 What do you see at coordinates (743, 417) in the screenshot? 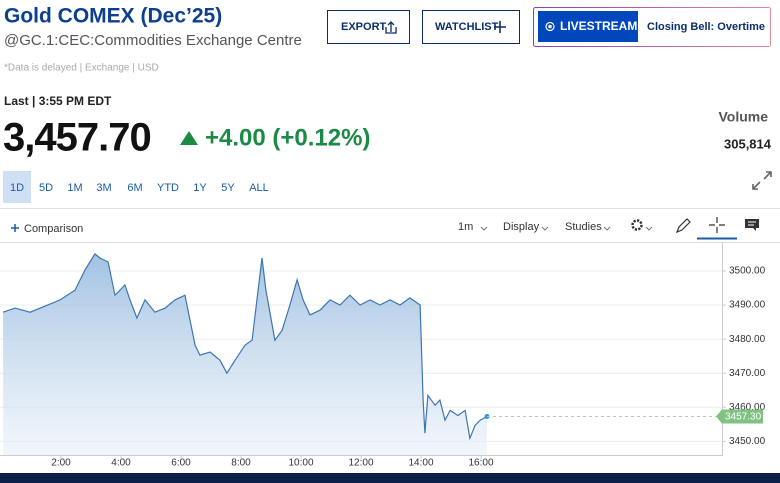
I see `last-price-label: 3457.30` at bounding box center [743, 417].